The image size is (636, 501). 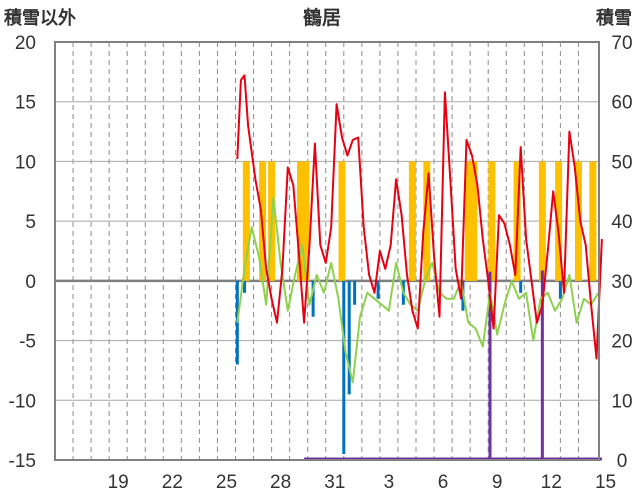 I want to click on x-tick-label: 31, so click(x=334, y=482).